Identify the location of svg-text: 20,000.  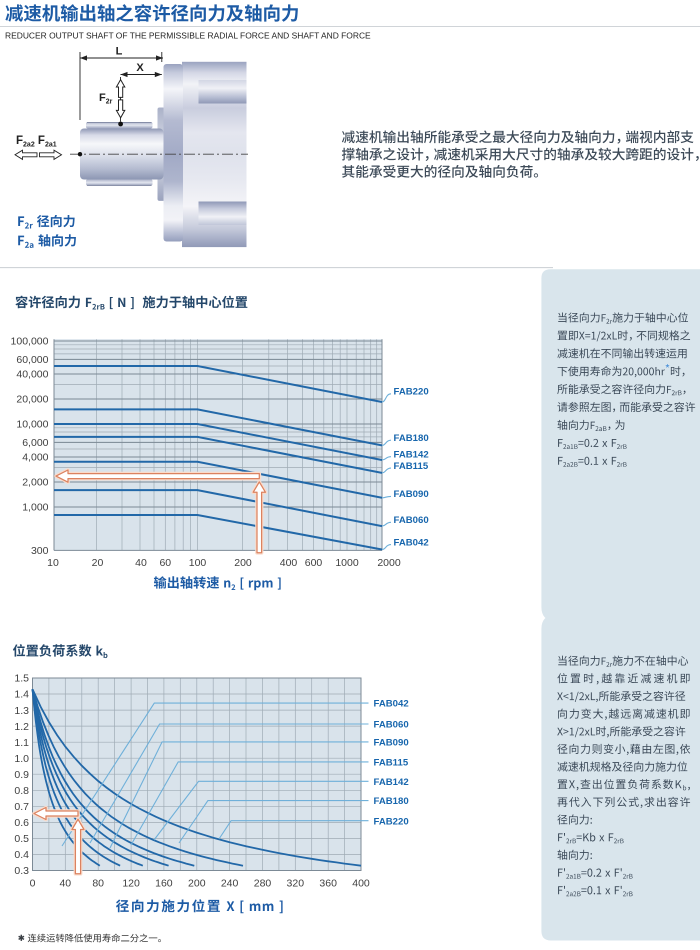
(32, 400).